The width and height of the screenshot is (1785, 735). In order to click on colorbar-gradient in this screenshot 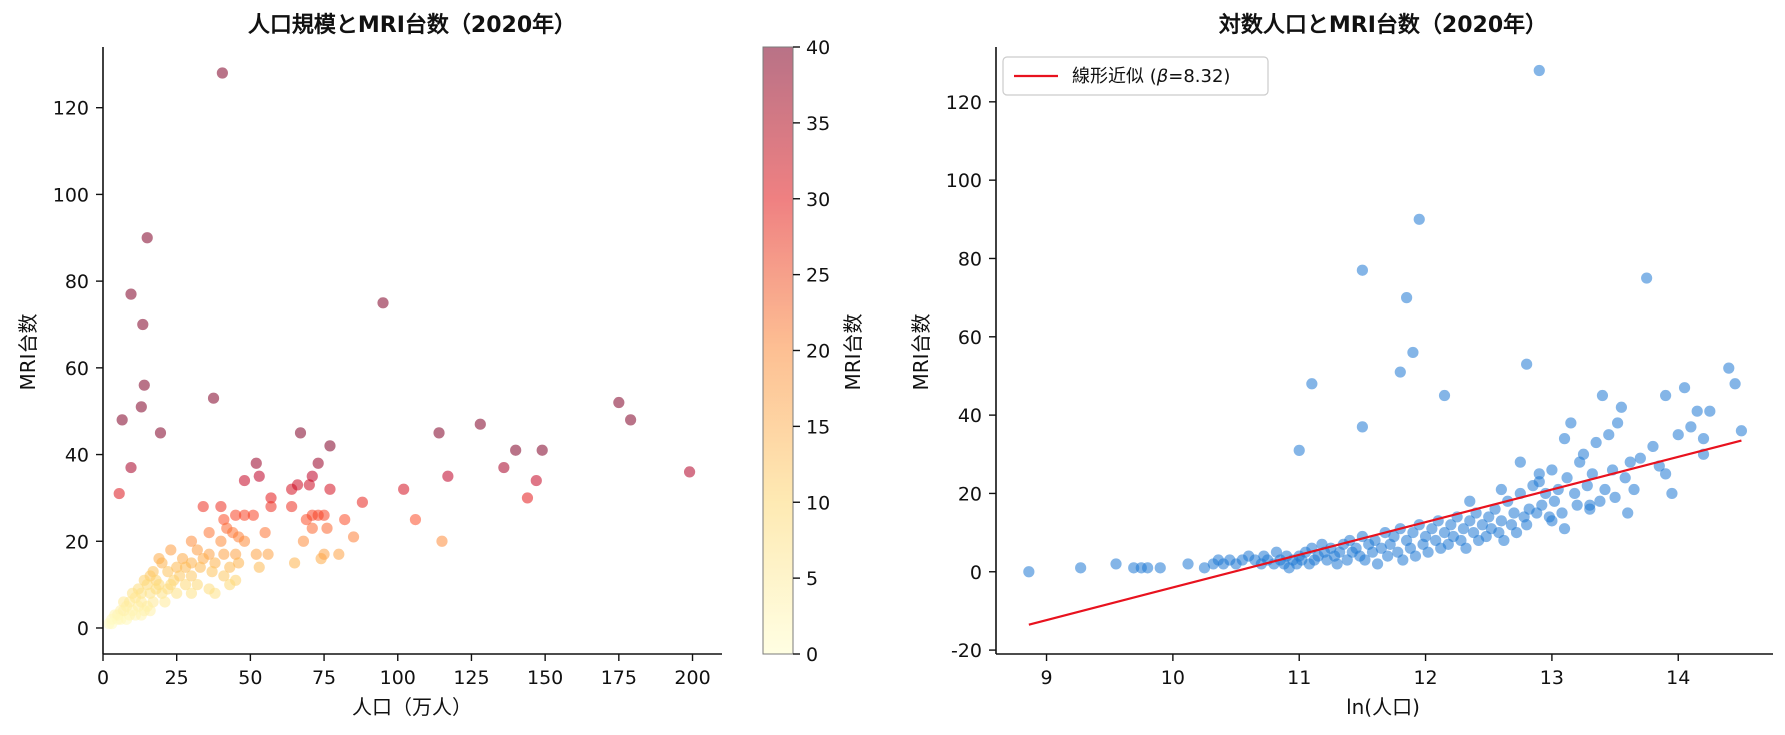, I will do `click(778, 350)`.